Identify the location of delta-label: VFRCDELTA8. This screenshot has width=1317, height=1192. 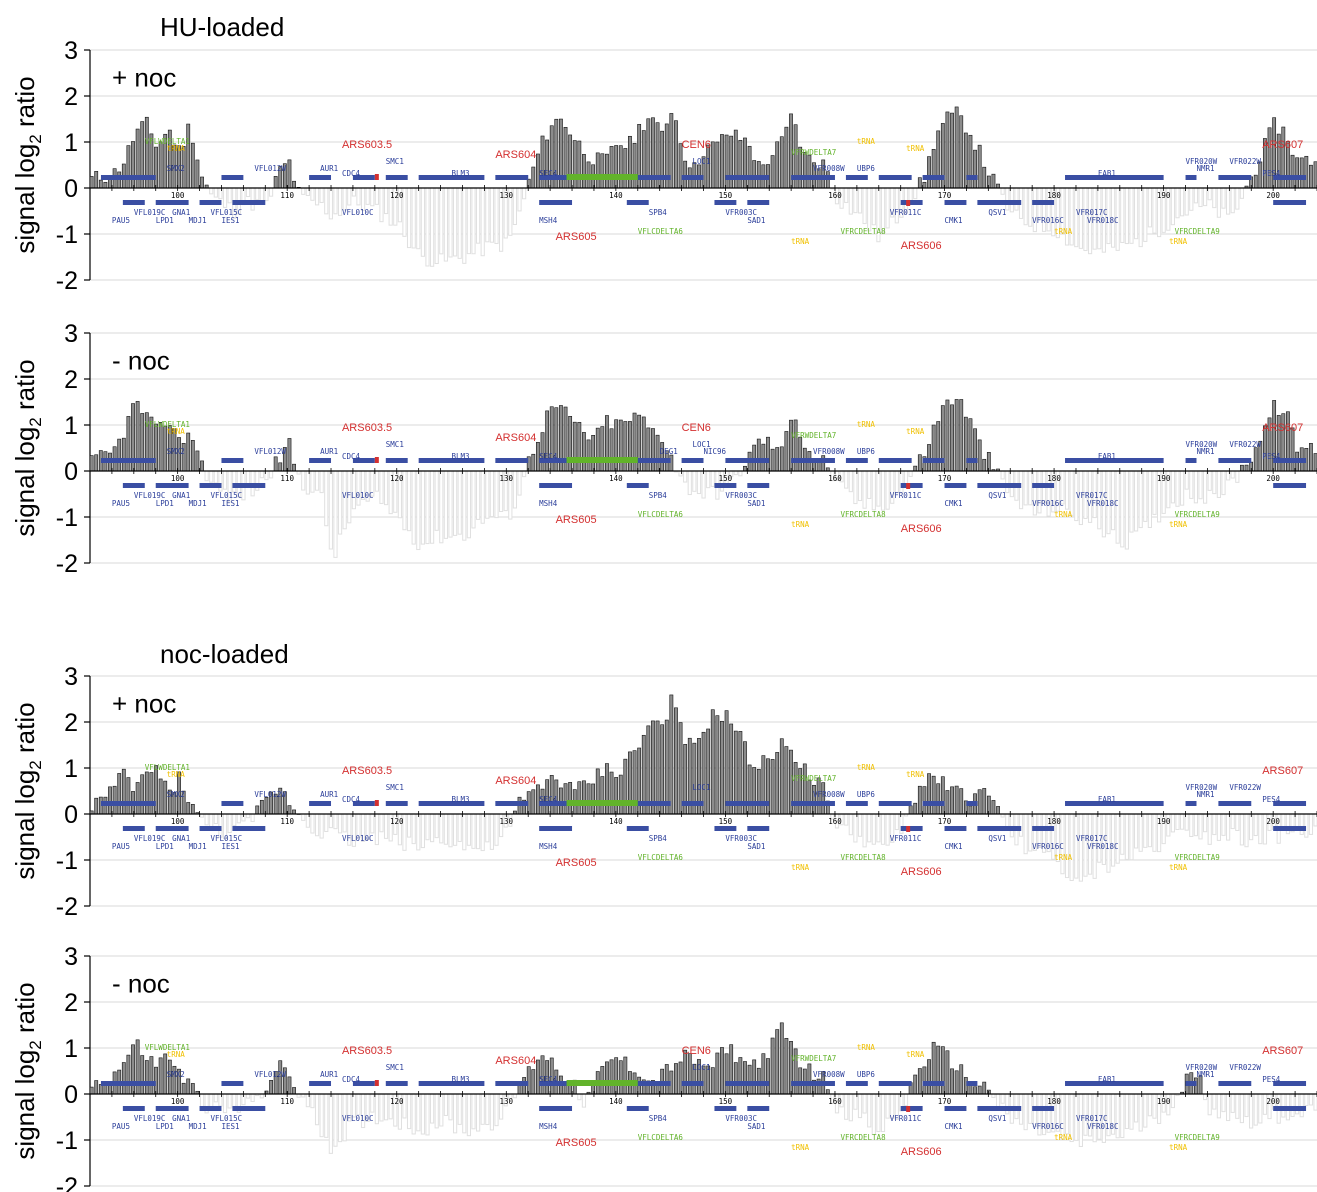
(863, 857).